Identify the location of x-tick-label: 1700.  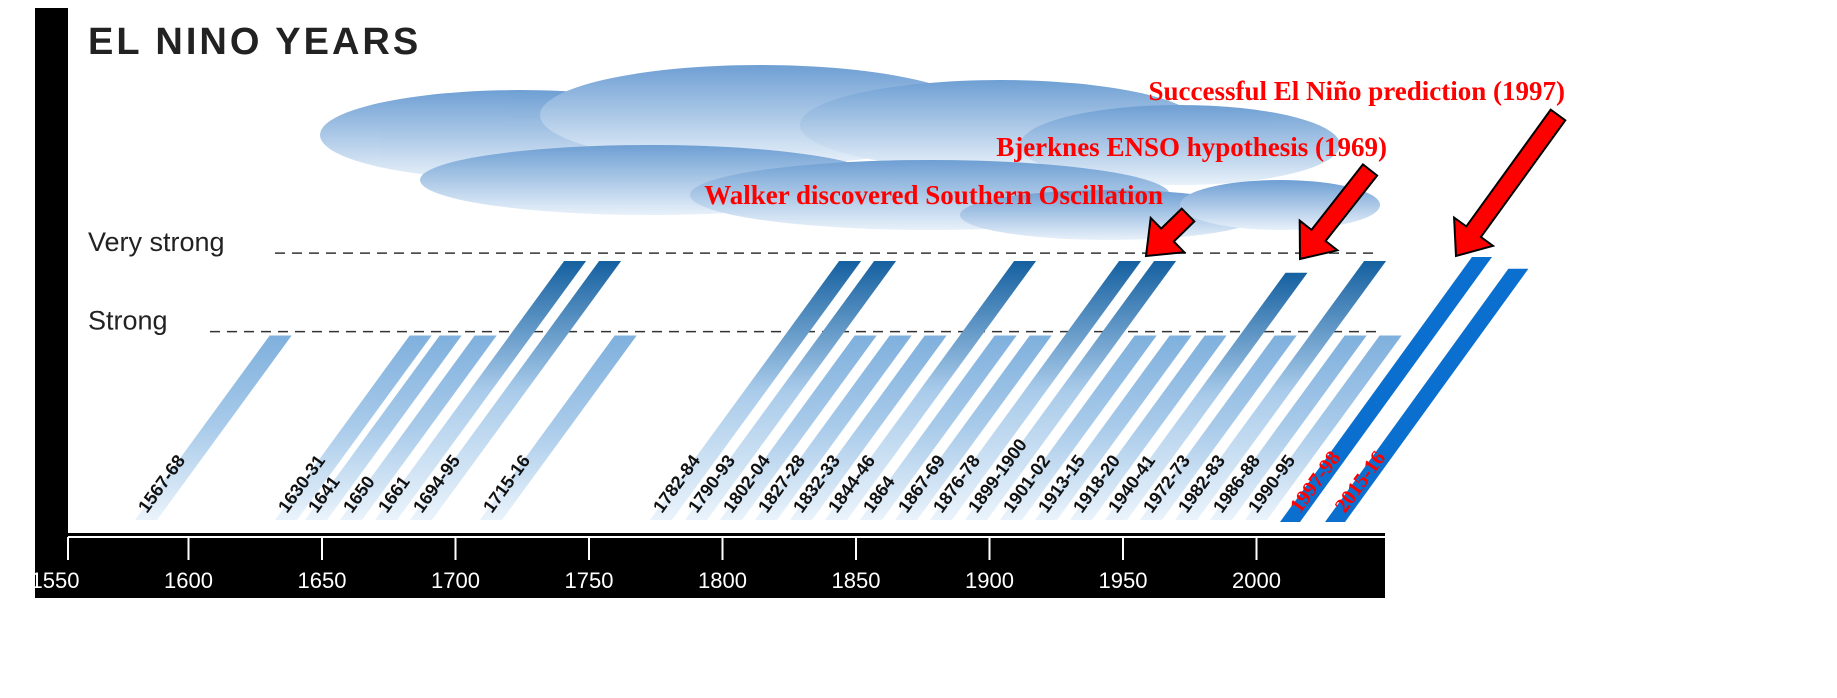
(455, 580).